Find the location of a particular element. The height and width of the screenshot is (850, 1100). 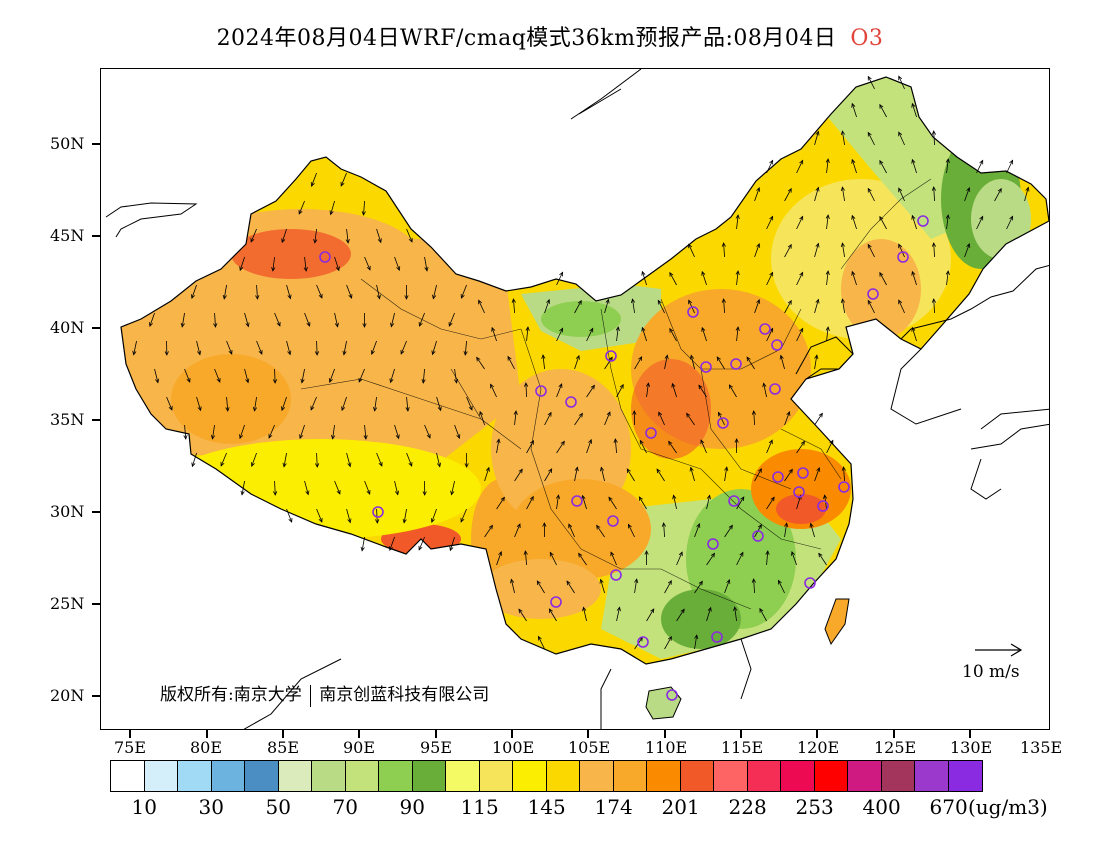

wind-scale-label: 10 m/s is located at coordinates (991, 672).